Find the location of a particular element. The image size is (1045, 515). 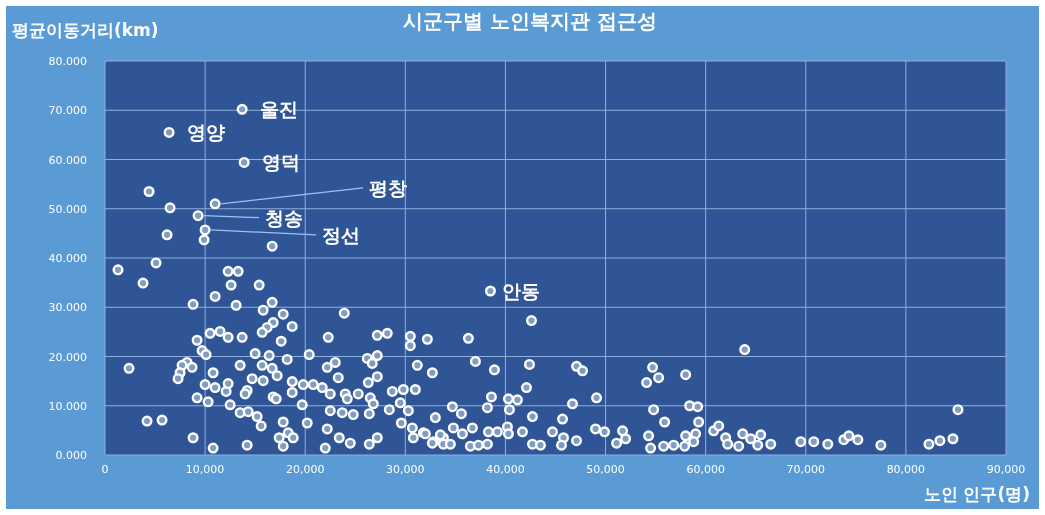

x-tick-label: 80,000 is located at coordinates (906, 469).